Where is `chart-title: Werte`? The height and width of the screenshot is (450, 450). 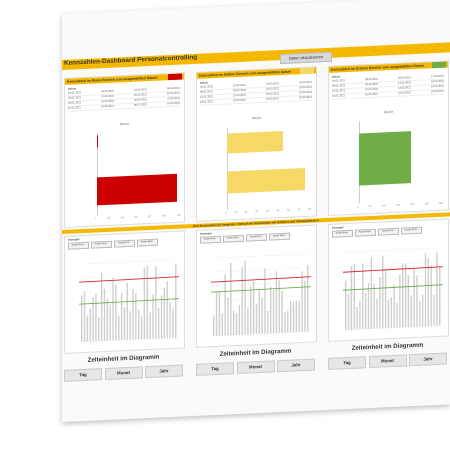
chart-title: Werte is located at coordinates (124, 124).